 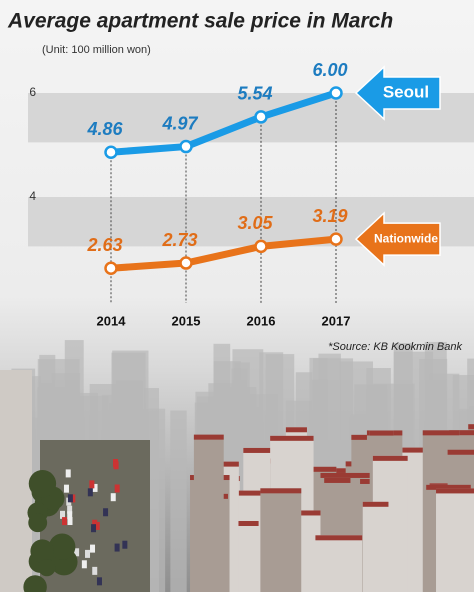 What do you see at coordinates (200, 21) in the screenshot?
I see `chart-title: Average apartment sale price in March` at bounding box center [200, 21].